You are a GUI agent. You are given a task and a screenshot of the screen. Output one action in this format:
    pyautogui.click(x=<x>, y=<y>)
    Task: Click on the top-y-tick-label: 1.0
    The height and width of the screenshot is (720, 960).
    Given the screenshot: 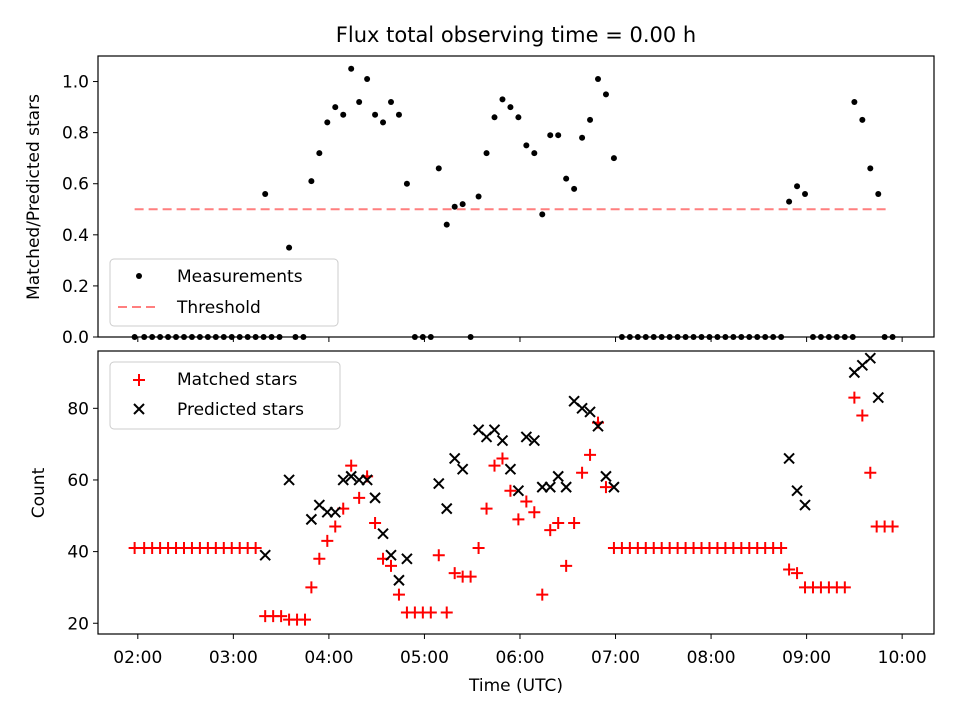 What is the action you would take?
    pyautogui.click(x=75, y=83)
    